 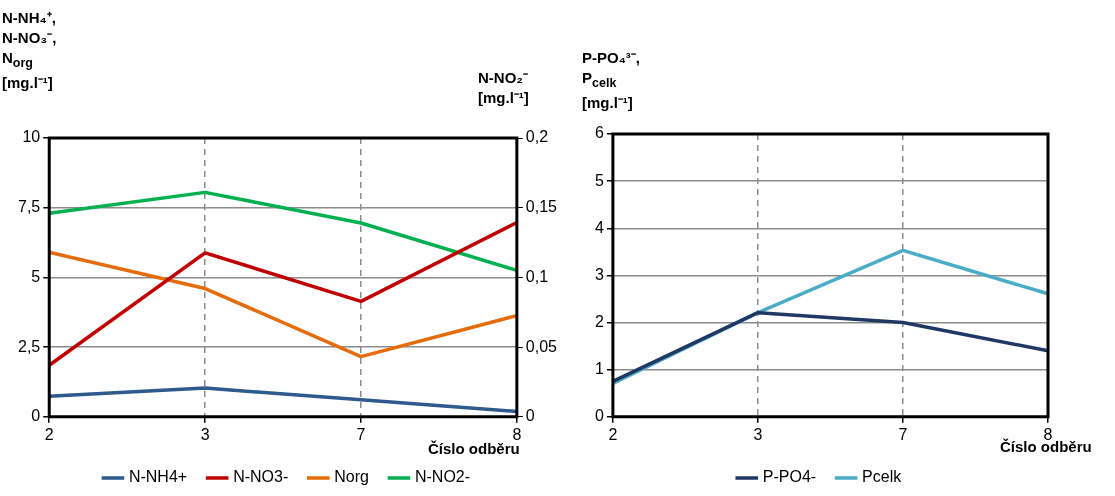 I want to click on y-axis-title: N-NH₄⁺, N-NO₃⁻, N$_{org}$ [mg.l⁻¹], so click(x=29, y=50).